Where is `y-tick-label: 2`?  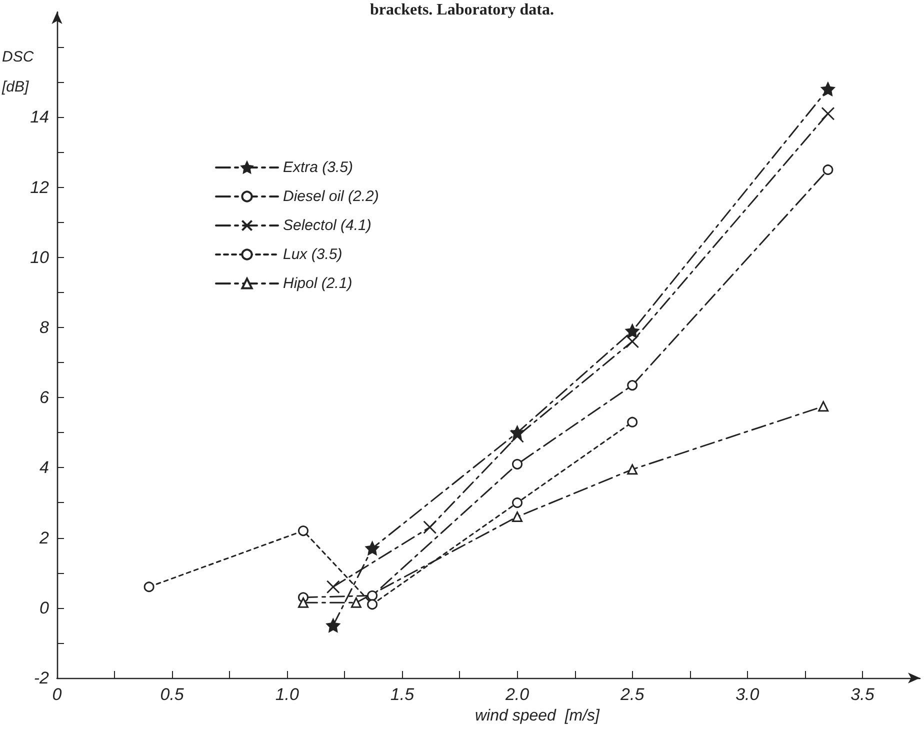
y-tick-label: 2 is located at coordinates (44, 538).